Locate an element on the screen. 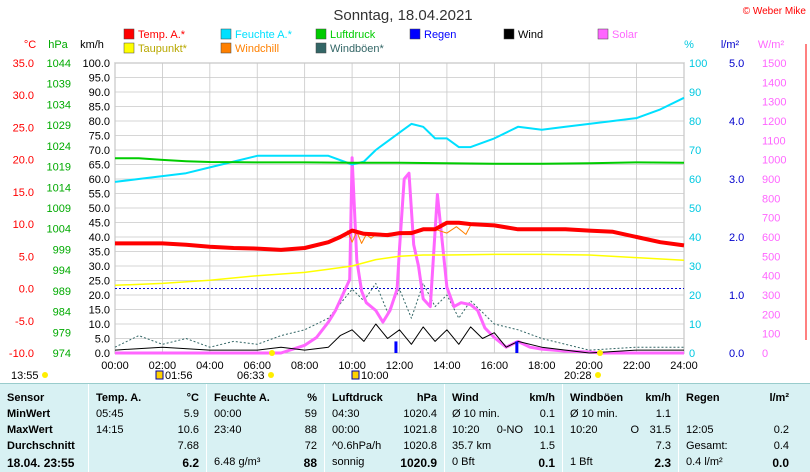 The width and height of the screenshot is (810, 472). stats-value: 7.68 is located at coordinates (188, 446).